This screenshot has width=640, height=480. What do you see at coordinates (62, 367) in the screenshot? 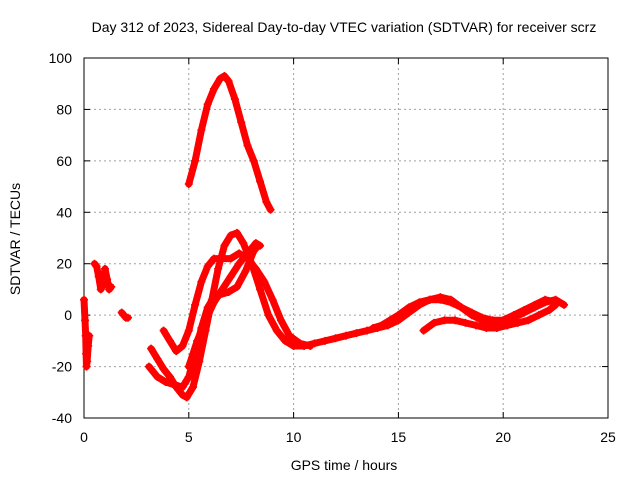
I see `y-tick-label: -20` at bounding box center [62, 367].